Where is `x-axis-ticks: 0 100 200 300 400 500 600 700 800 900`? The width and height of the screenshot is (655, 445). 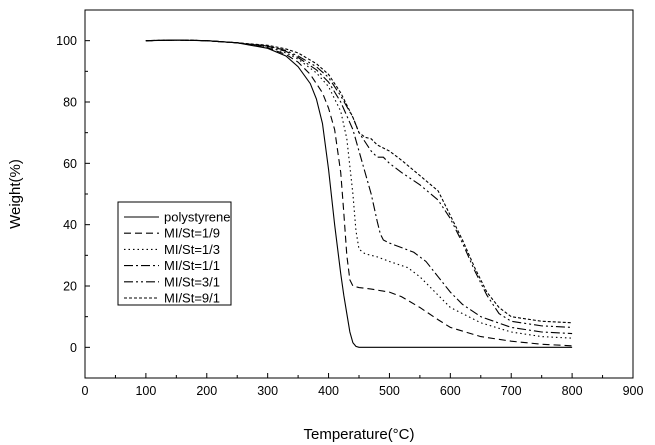
x-axis-ticks: 0 100 200 300 400 500 600 700 800 900 is located at coordinates (363, 385).